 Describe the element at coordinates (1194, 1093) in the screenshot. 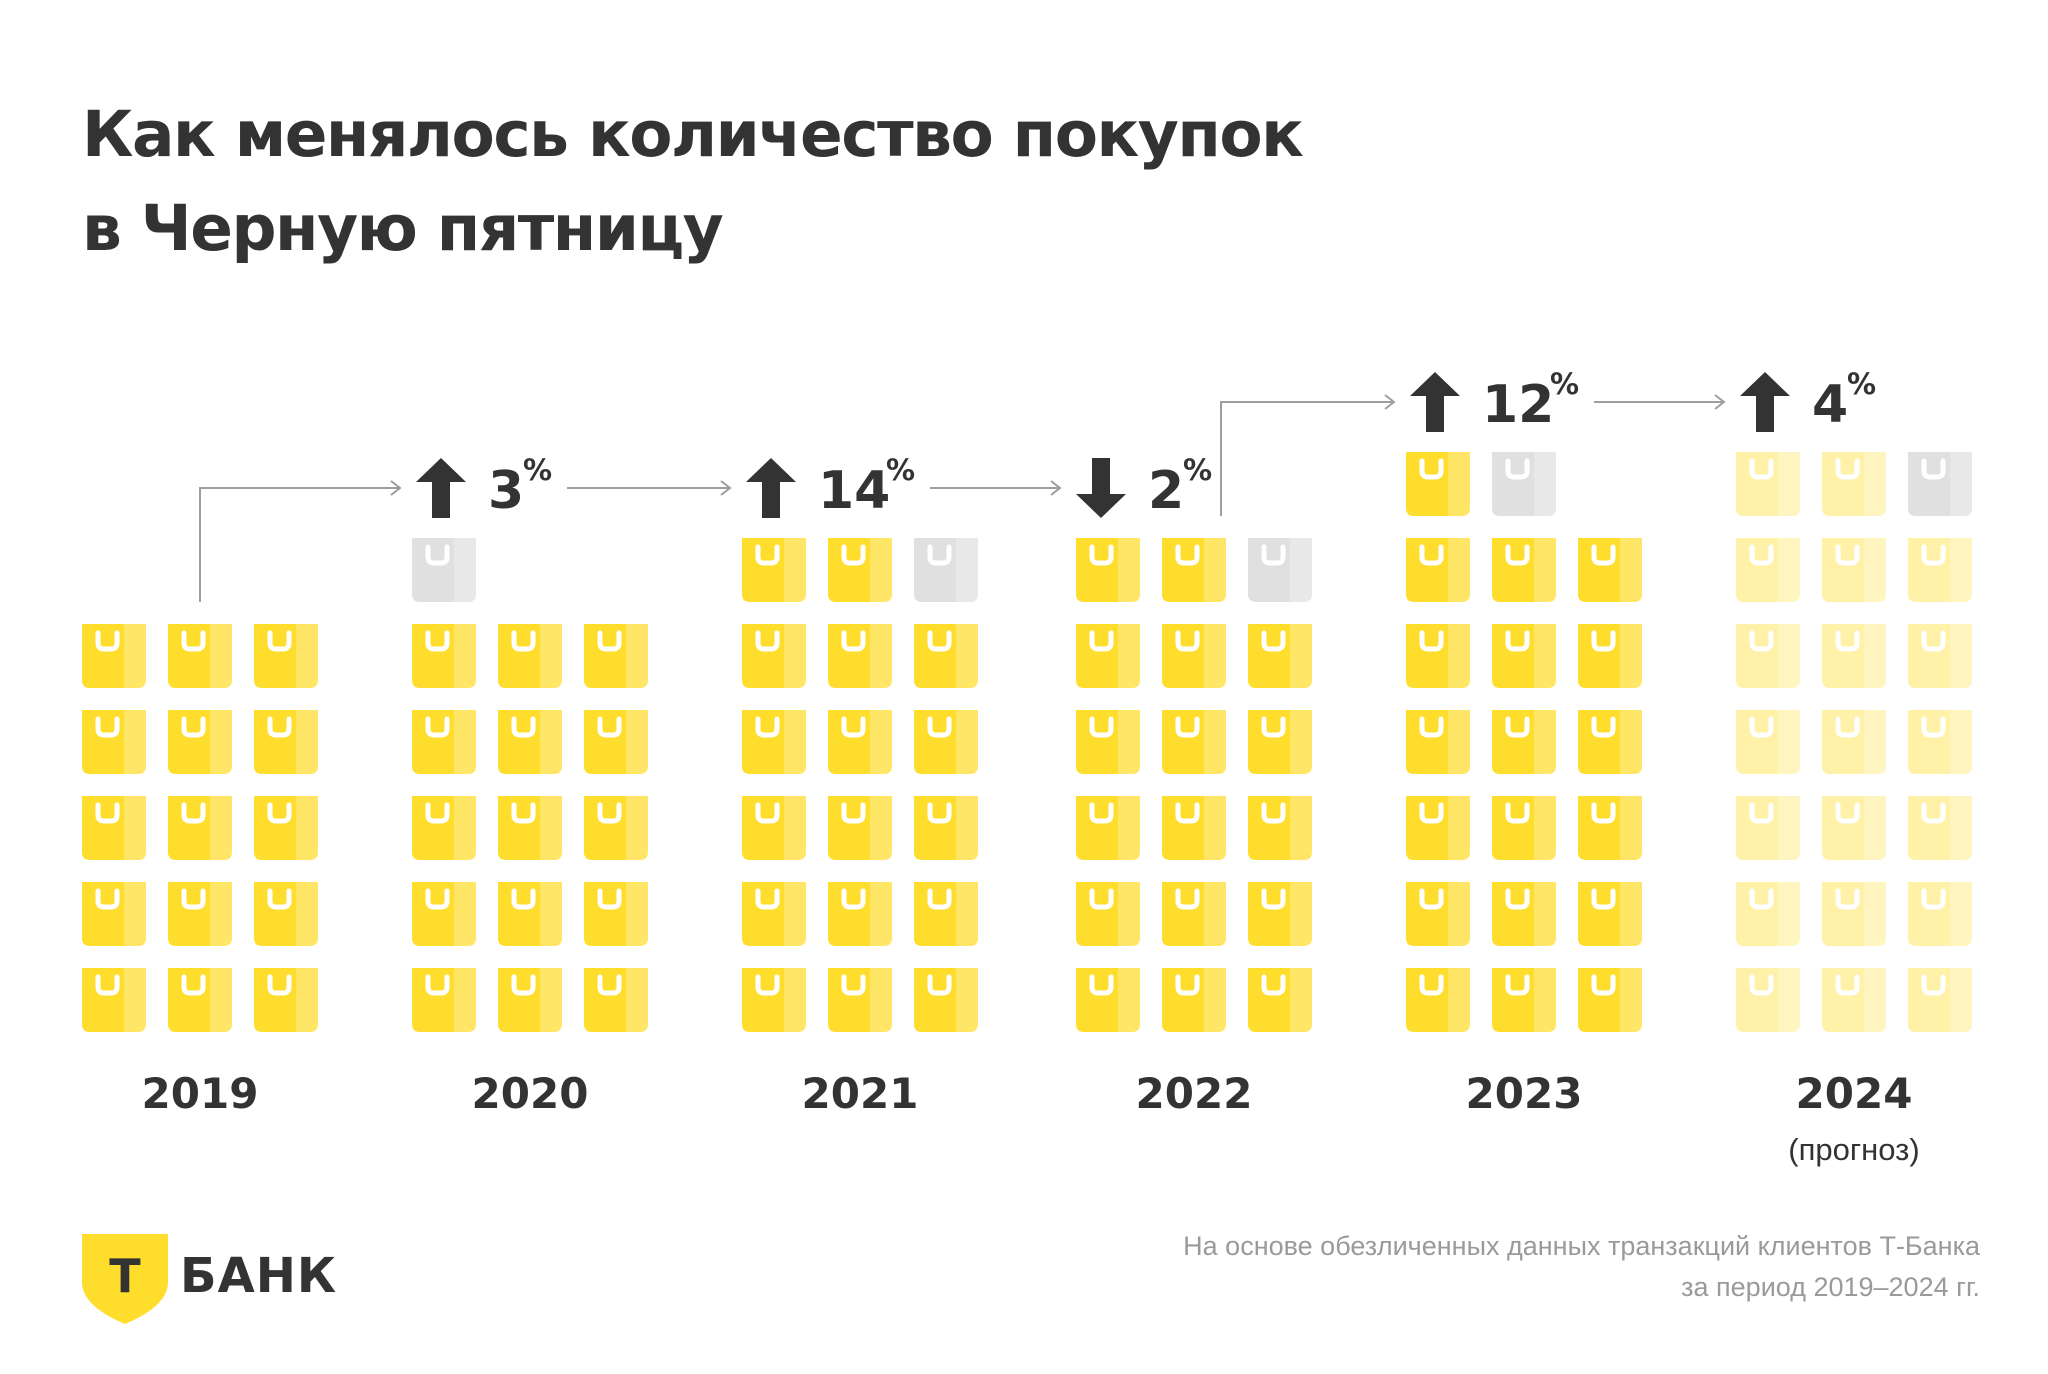

I see `year-label: 2022` at that location.